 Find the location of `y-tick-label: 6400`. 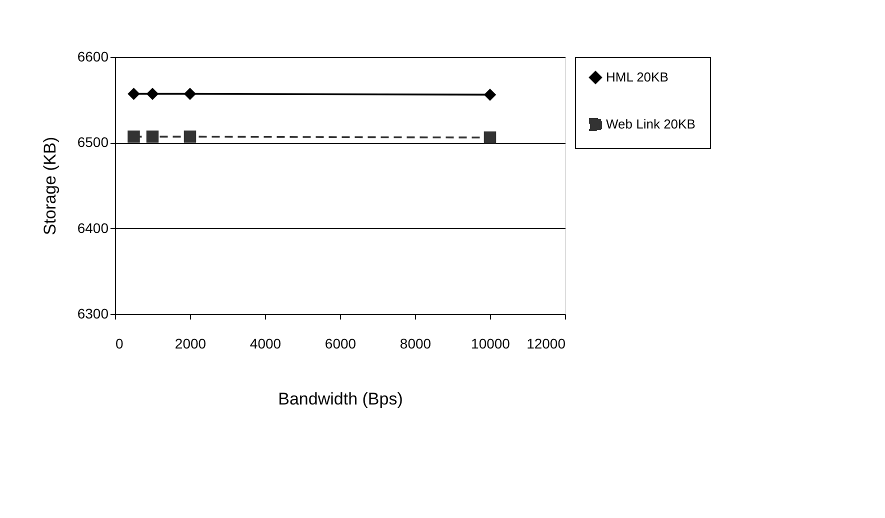

y-tick-label: 6400 is located at coordinates (93, 228).